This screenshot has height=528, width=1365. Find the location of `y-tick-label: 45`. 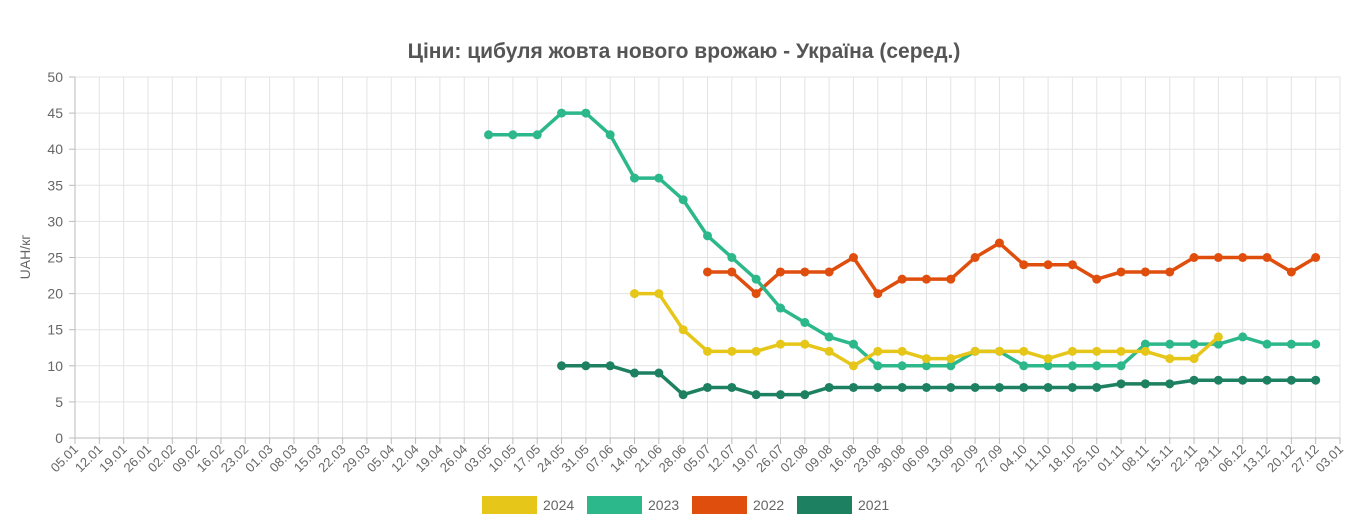

y-tick-label: 45 is located at coordinates (55, 113).